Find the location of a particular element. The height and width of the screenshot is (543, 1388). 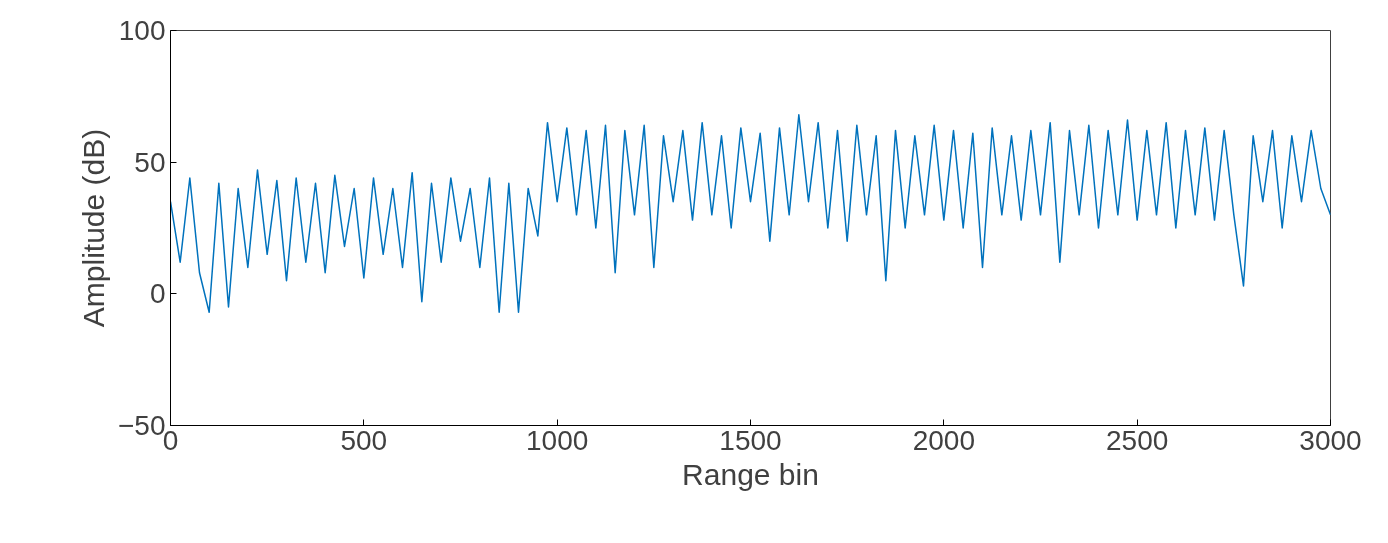

y-tick-label: 100 is located at coordinates (142, 30).